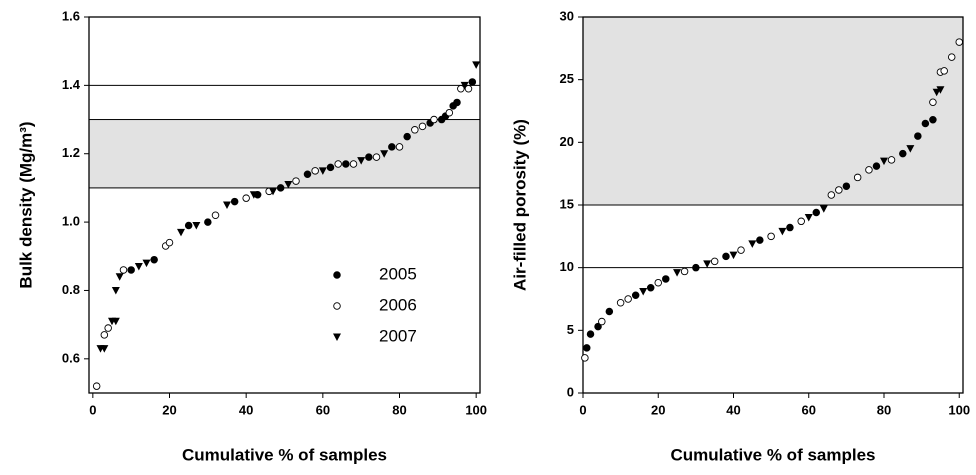  Describe the element at coordinates (567, 266) in the screenshot. I see `y-tick-label: 10` at that location.